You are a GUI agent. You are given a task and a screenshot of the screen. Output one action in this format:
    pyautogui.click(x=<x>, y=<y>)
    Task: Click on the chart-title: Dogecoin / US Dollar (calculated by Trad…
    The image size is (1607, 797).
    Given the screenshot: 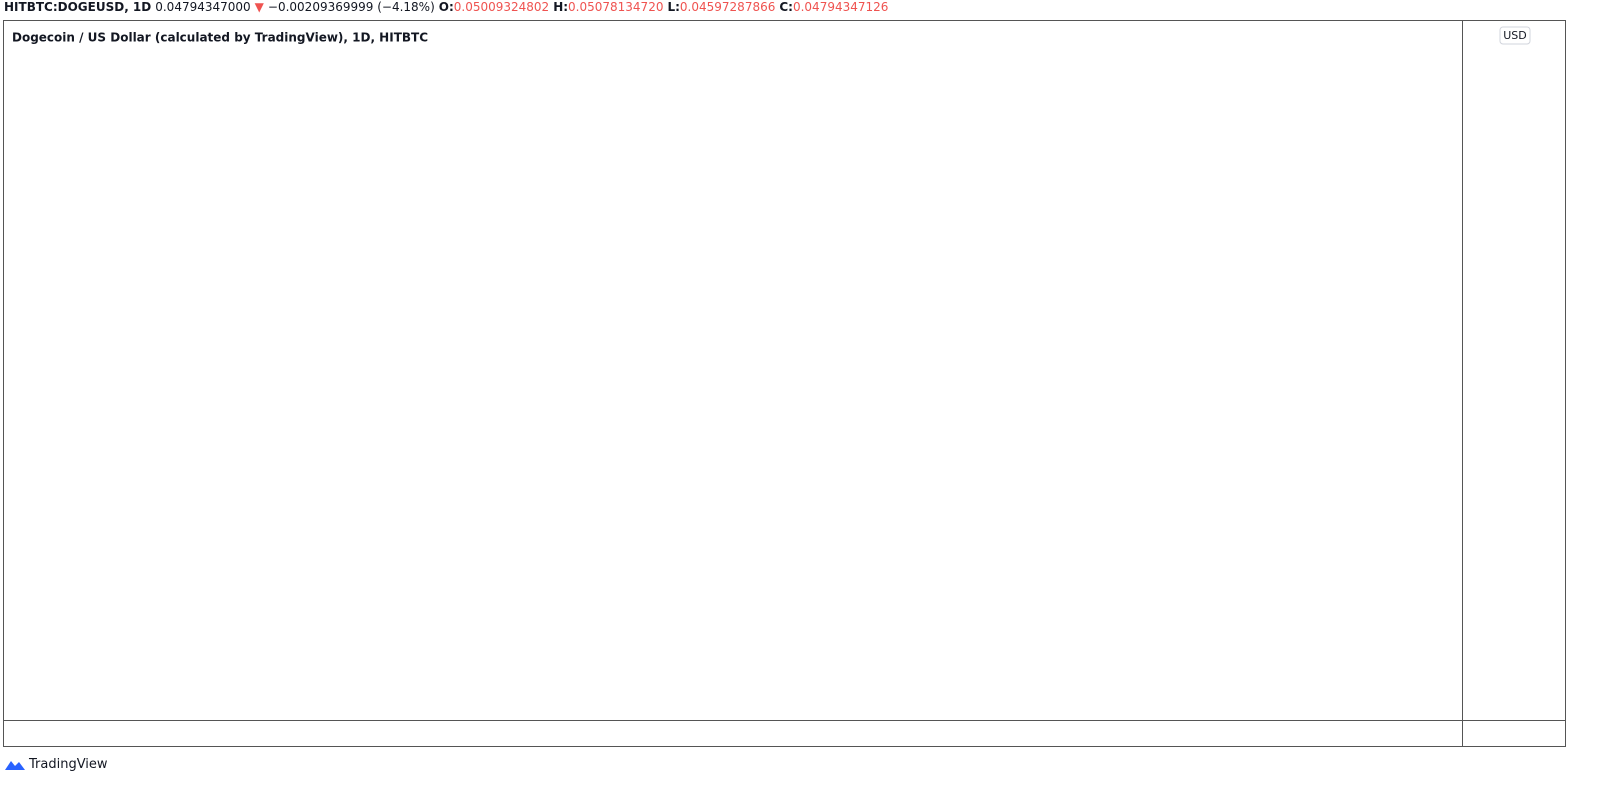 What is the action you would take?
    pyautogui.click(x=220, y=38)
    